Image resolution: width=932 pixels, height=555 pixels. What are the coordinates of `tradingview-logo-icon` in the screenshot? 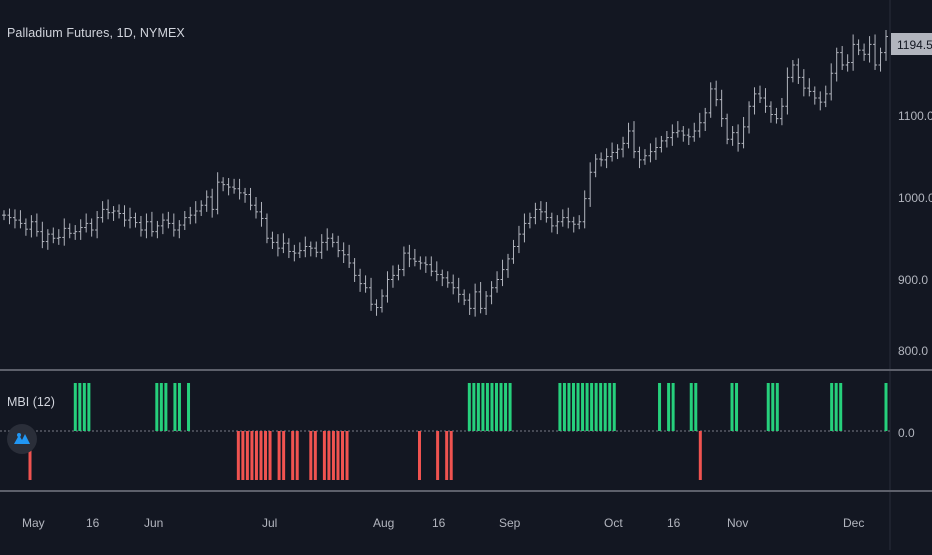 It's located at (22, 439).